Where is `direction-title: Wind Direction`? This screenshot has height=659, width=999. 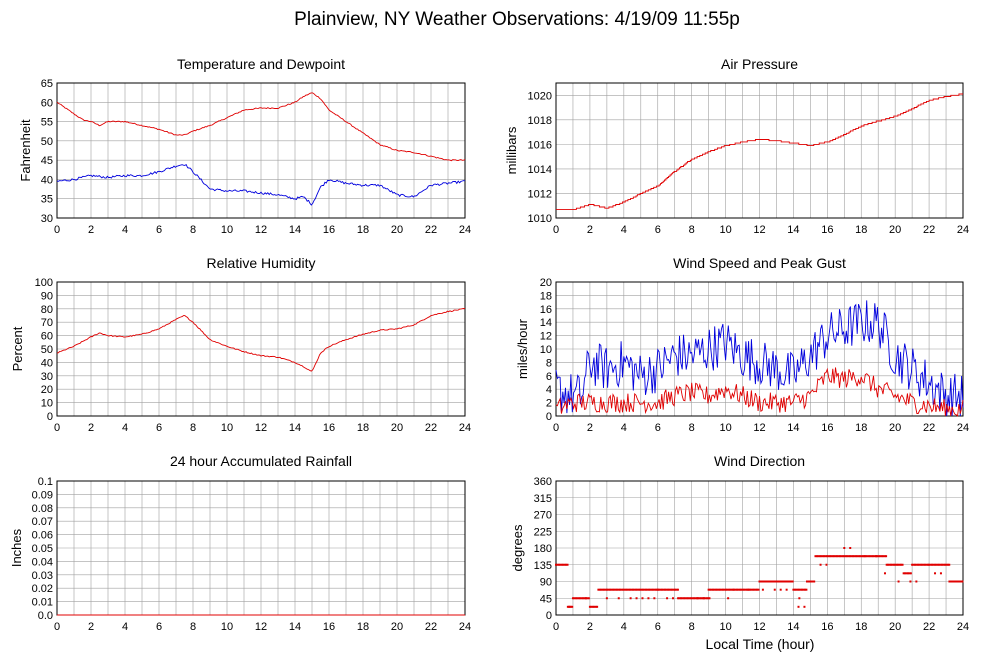
direction-title: Wind Direction is located at coordinates (759, 461).